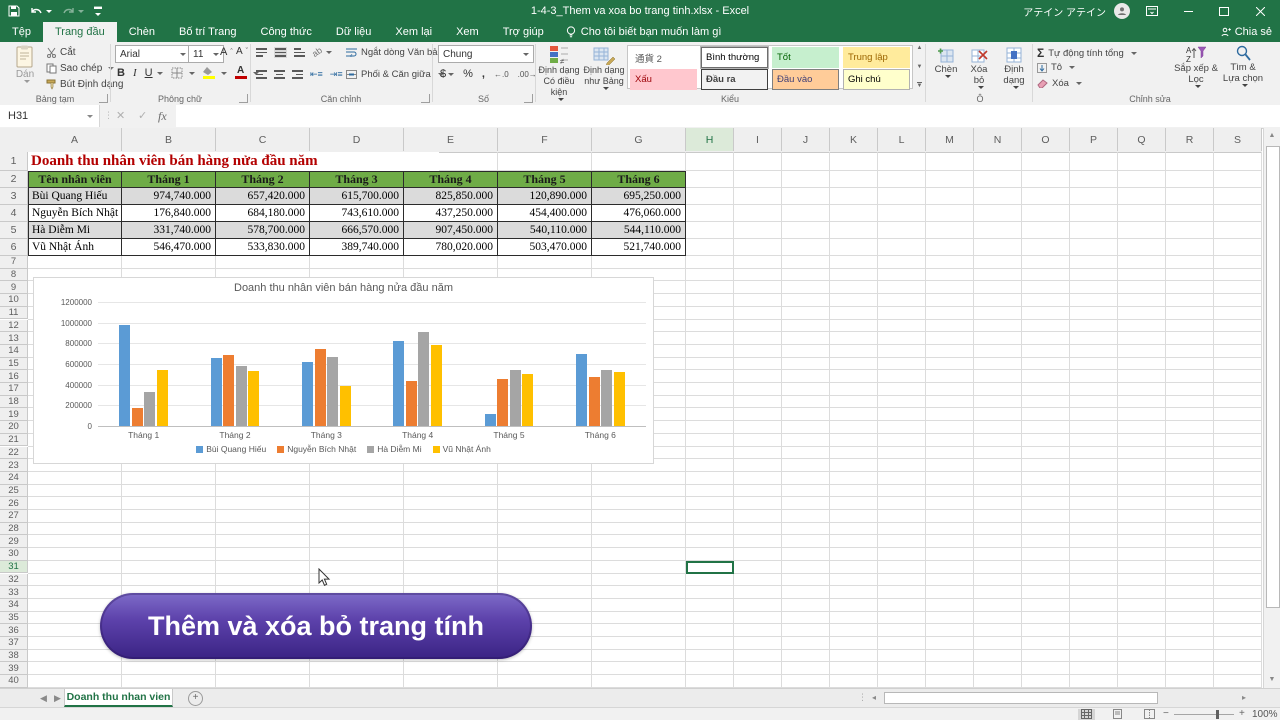  Describe the element at coordinates (758, 139) in the screenshot. I see `column-header-I: I` at that location.